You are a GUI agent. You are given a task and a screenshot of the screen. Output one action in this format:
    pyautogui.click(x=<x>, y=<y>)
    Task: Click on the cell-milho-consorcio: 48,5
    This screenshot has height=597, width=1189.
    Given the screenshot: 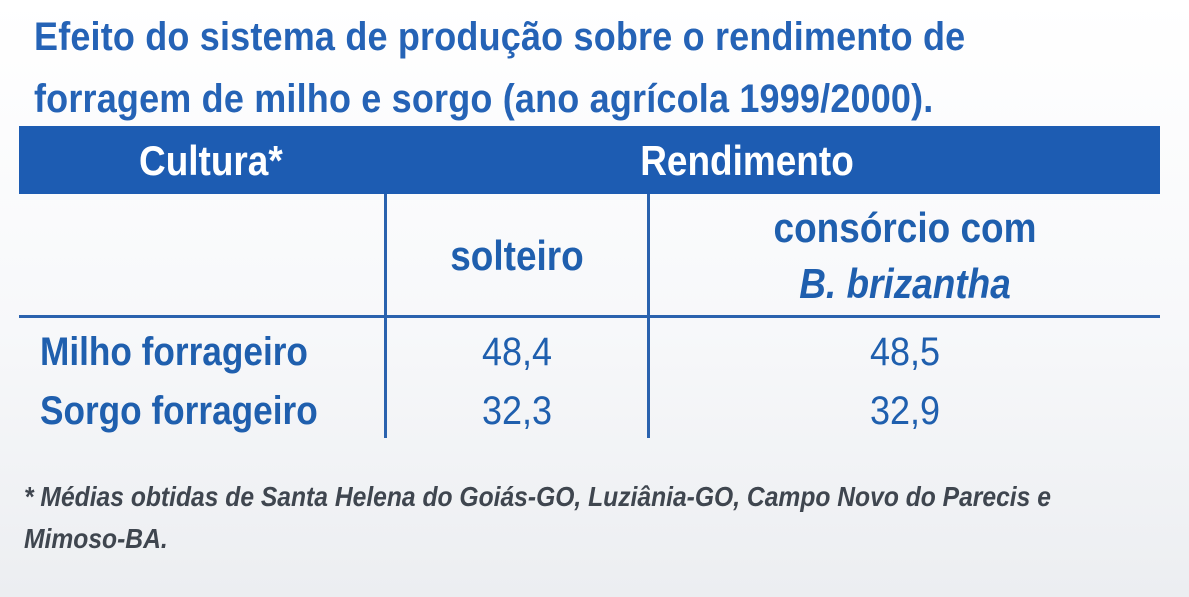 What is the action you would take?
    pyautogui.click(x=905, y=352)
    